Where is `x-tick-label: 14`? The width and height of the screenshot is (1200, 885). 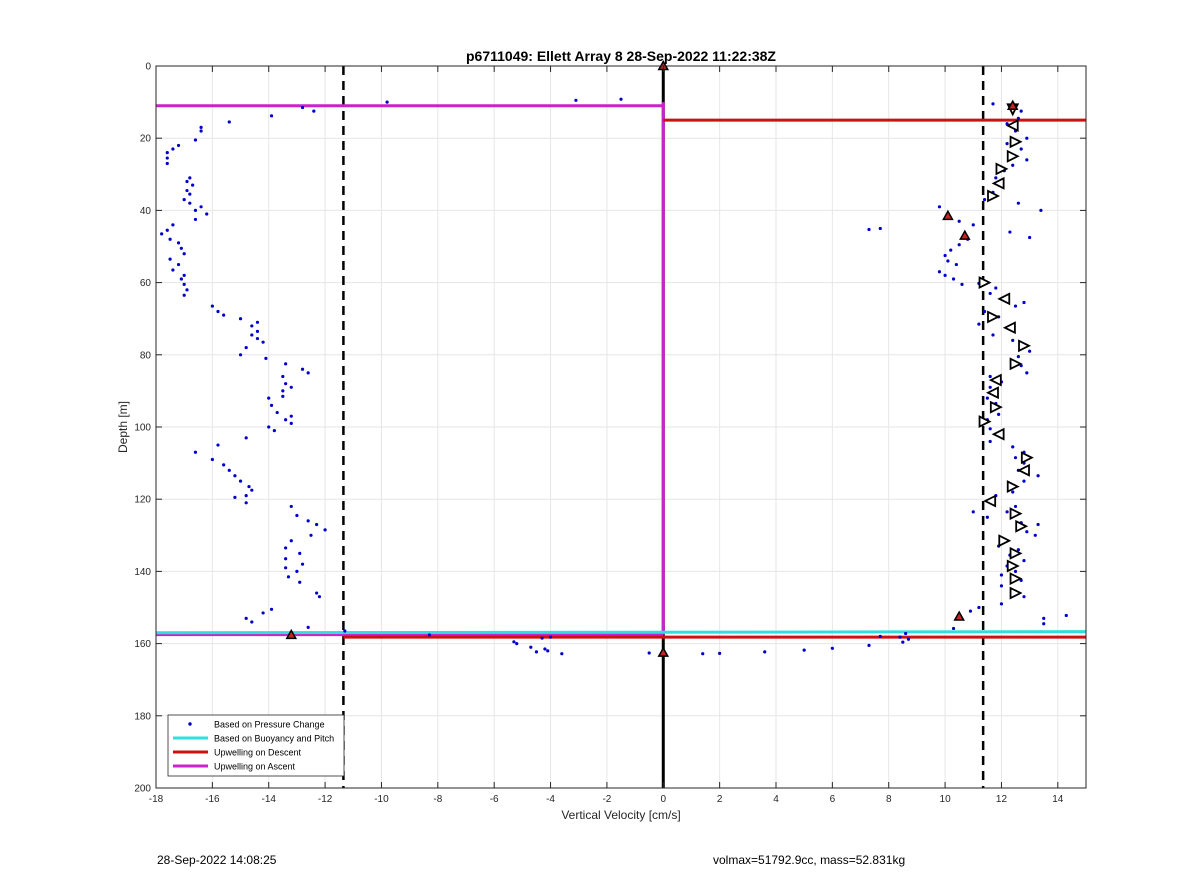
x-tick-label: 14 is located at coordinates (1058, 799).